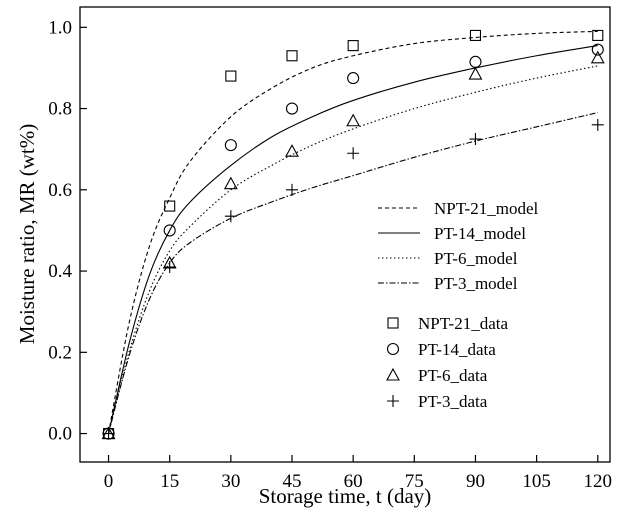 This screenshot has height=515, width=617. Describe the element at coordinates (292, 481) in the screenshot. I see `x-tick-label: 45` at that location.